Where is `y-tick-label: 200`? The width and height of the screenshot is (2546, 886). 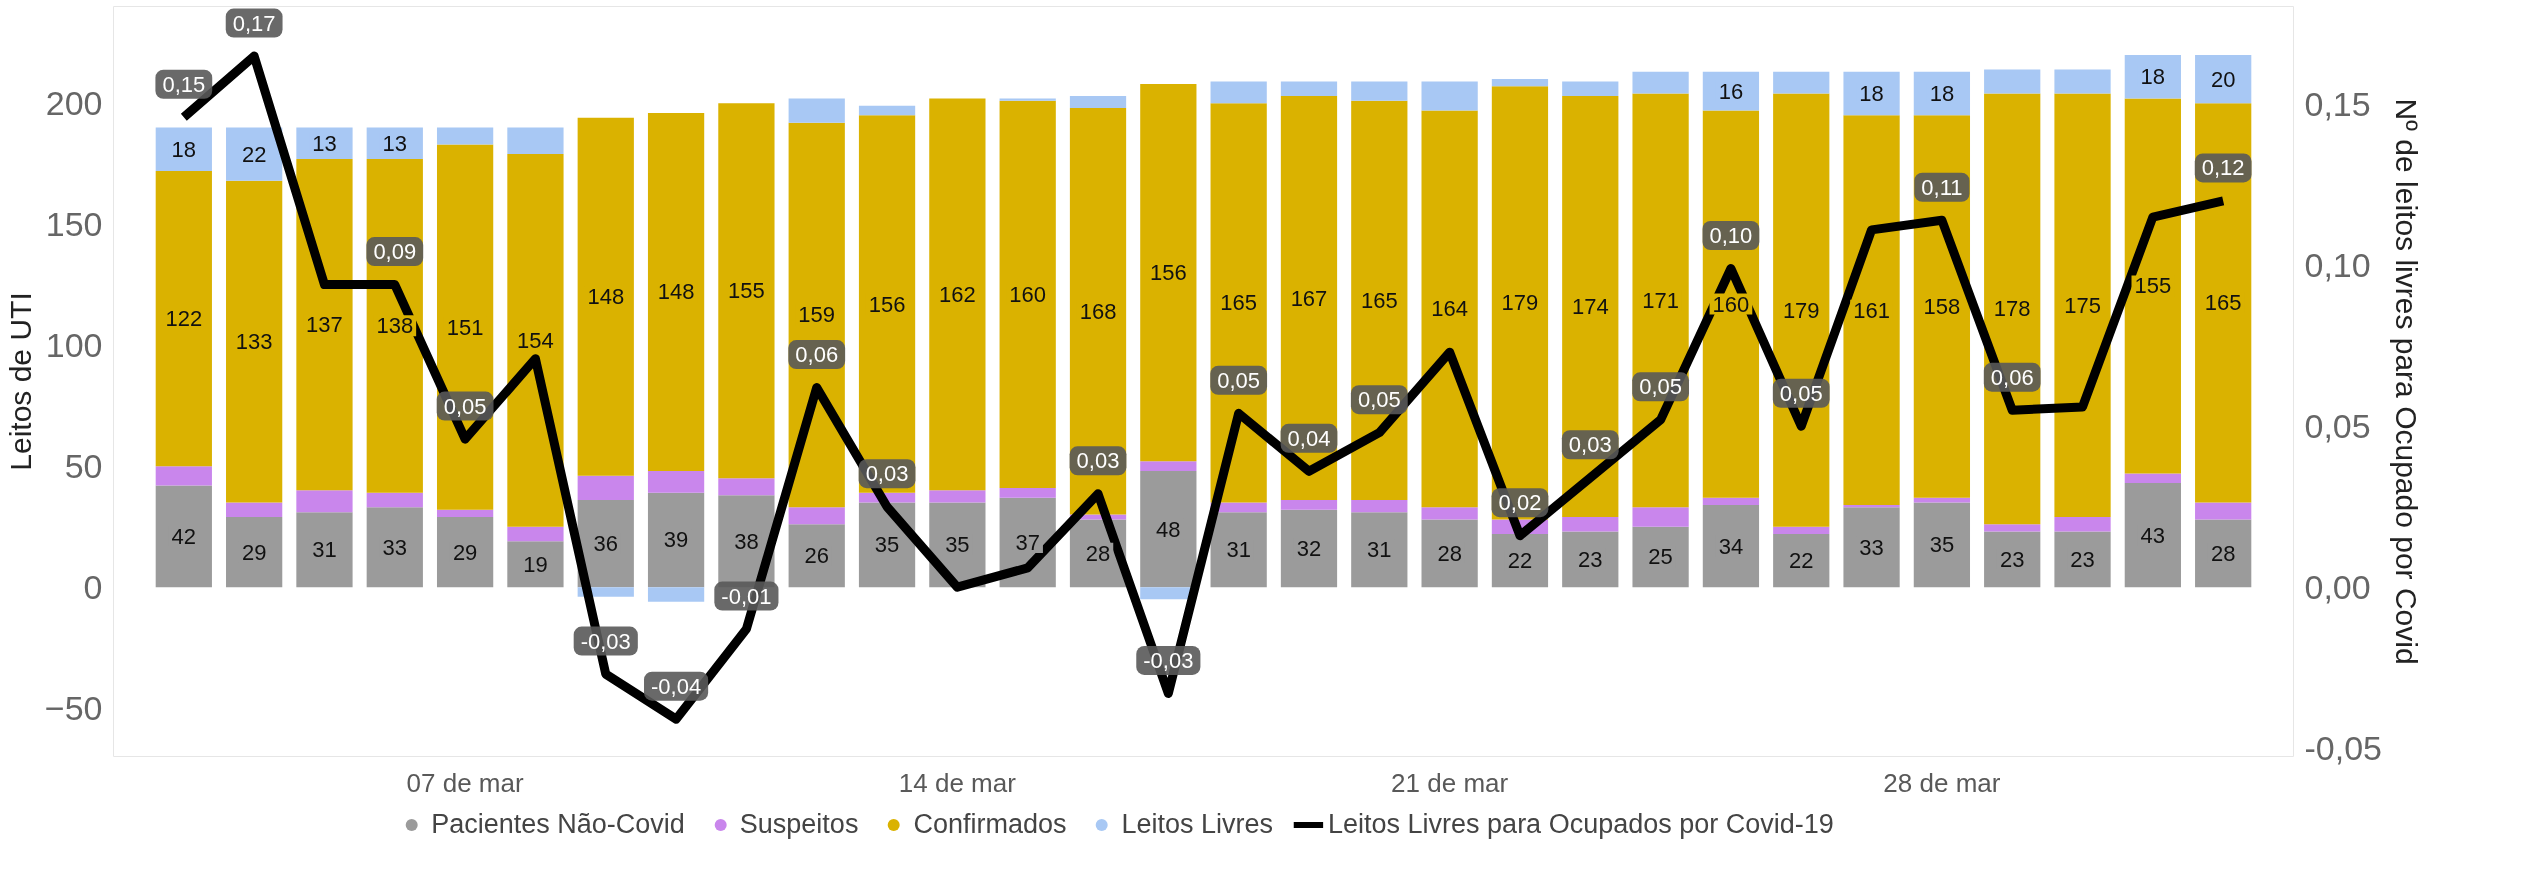 y-tick-label: 200 is located at coordinates (74, 102).